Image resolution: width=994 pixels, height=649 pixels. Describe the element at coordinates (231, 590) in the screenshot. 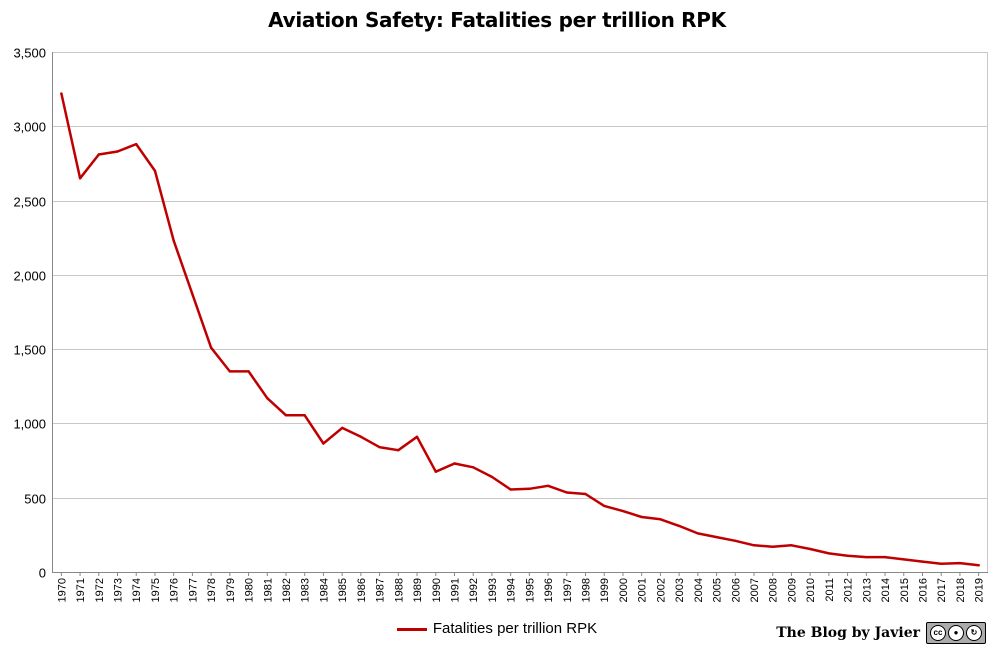

I see `x-tick-label: 1979` at that location.